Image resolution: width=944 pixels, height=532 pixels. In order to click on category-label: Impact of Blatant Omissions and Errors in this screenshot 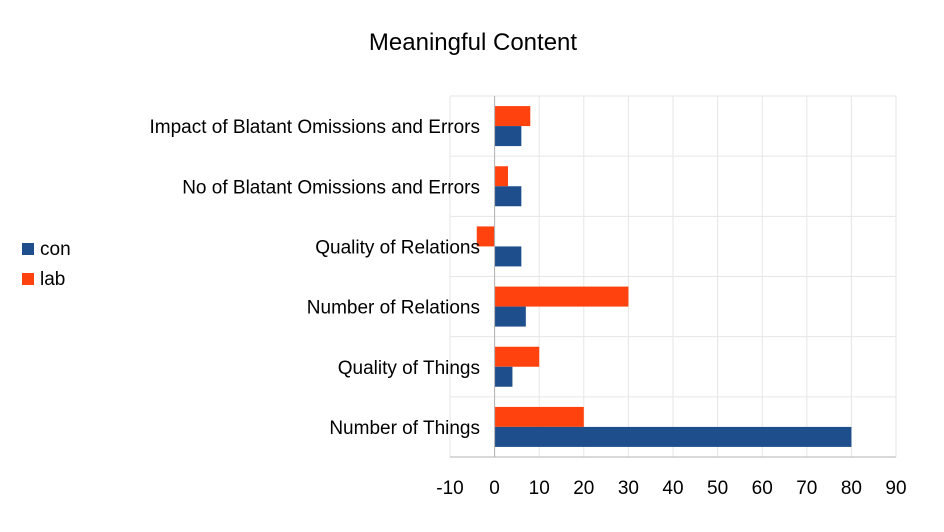, I will do `click(314, 127)`.